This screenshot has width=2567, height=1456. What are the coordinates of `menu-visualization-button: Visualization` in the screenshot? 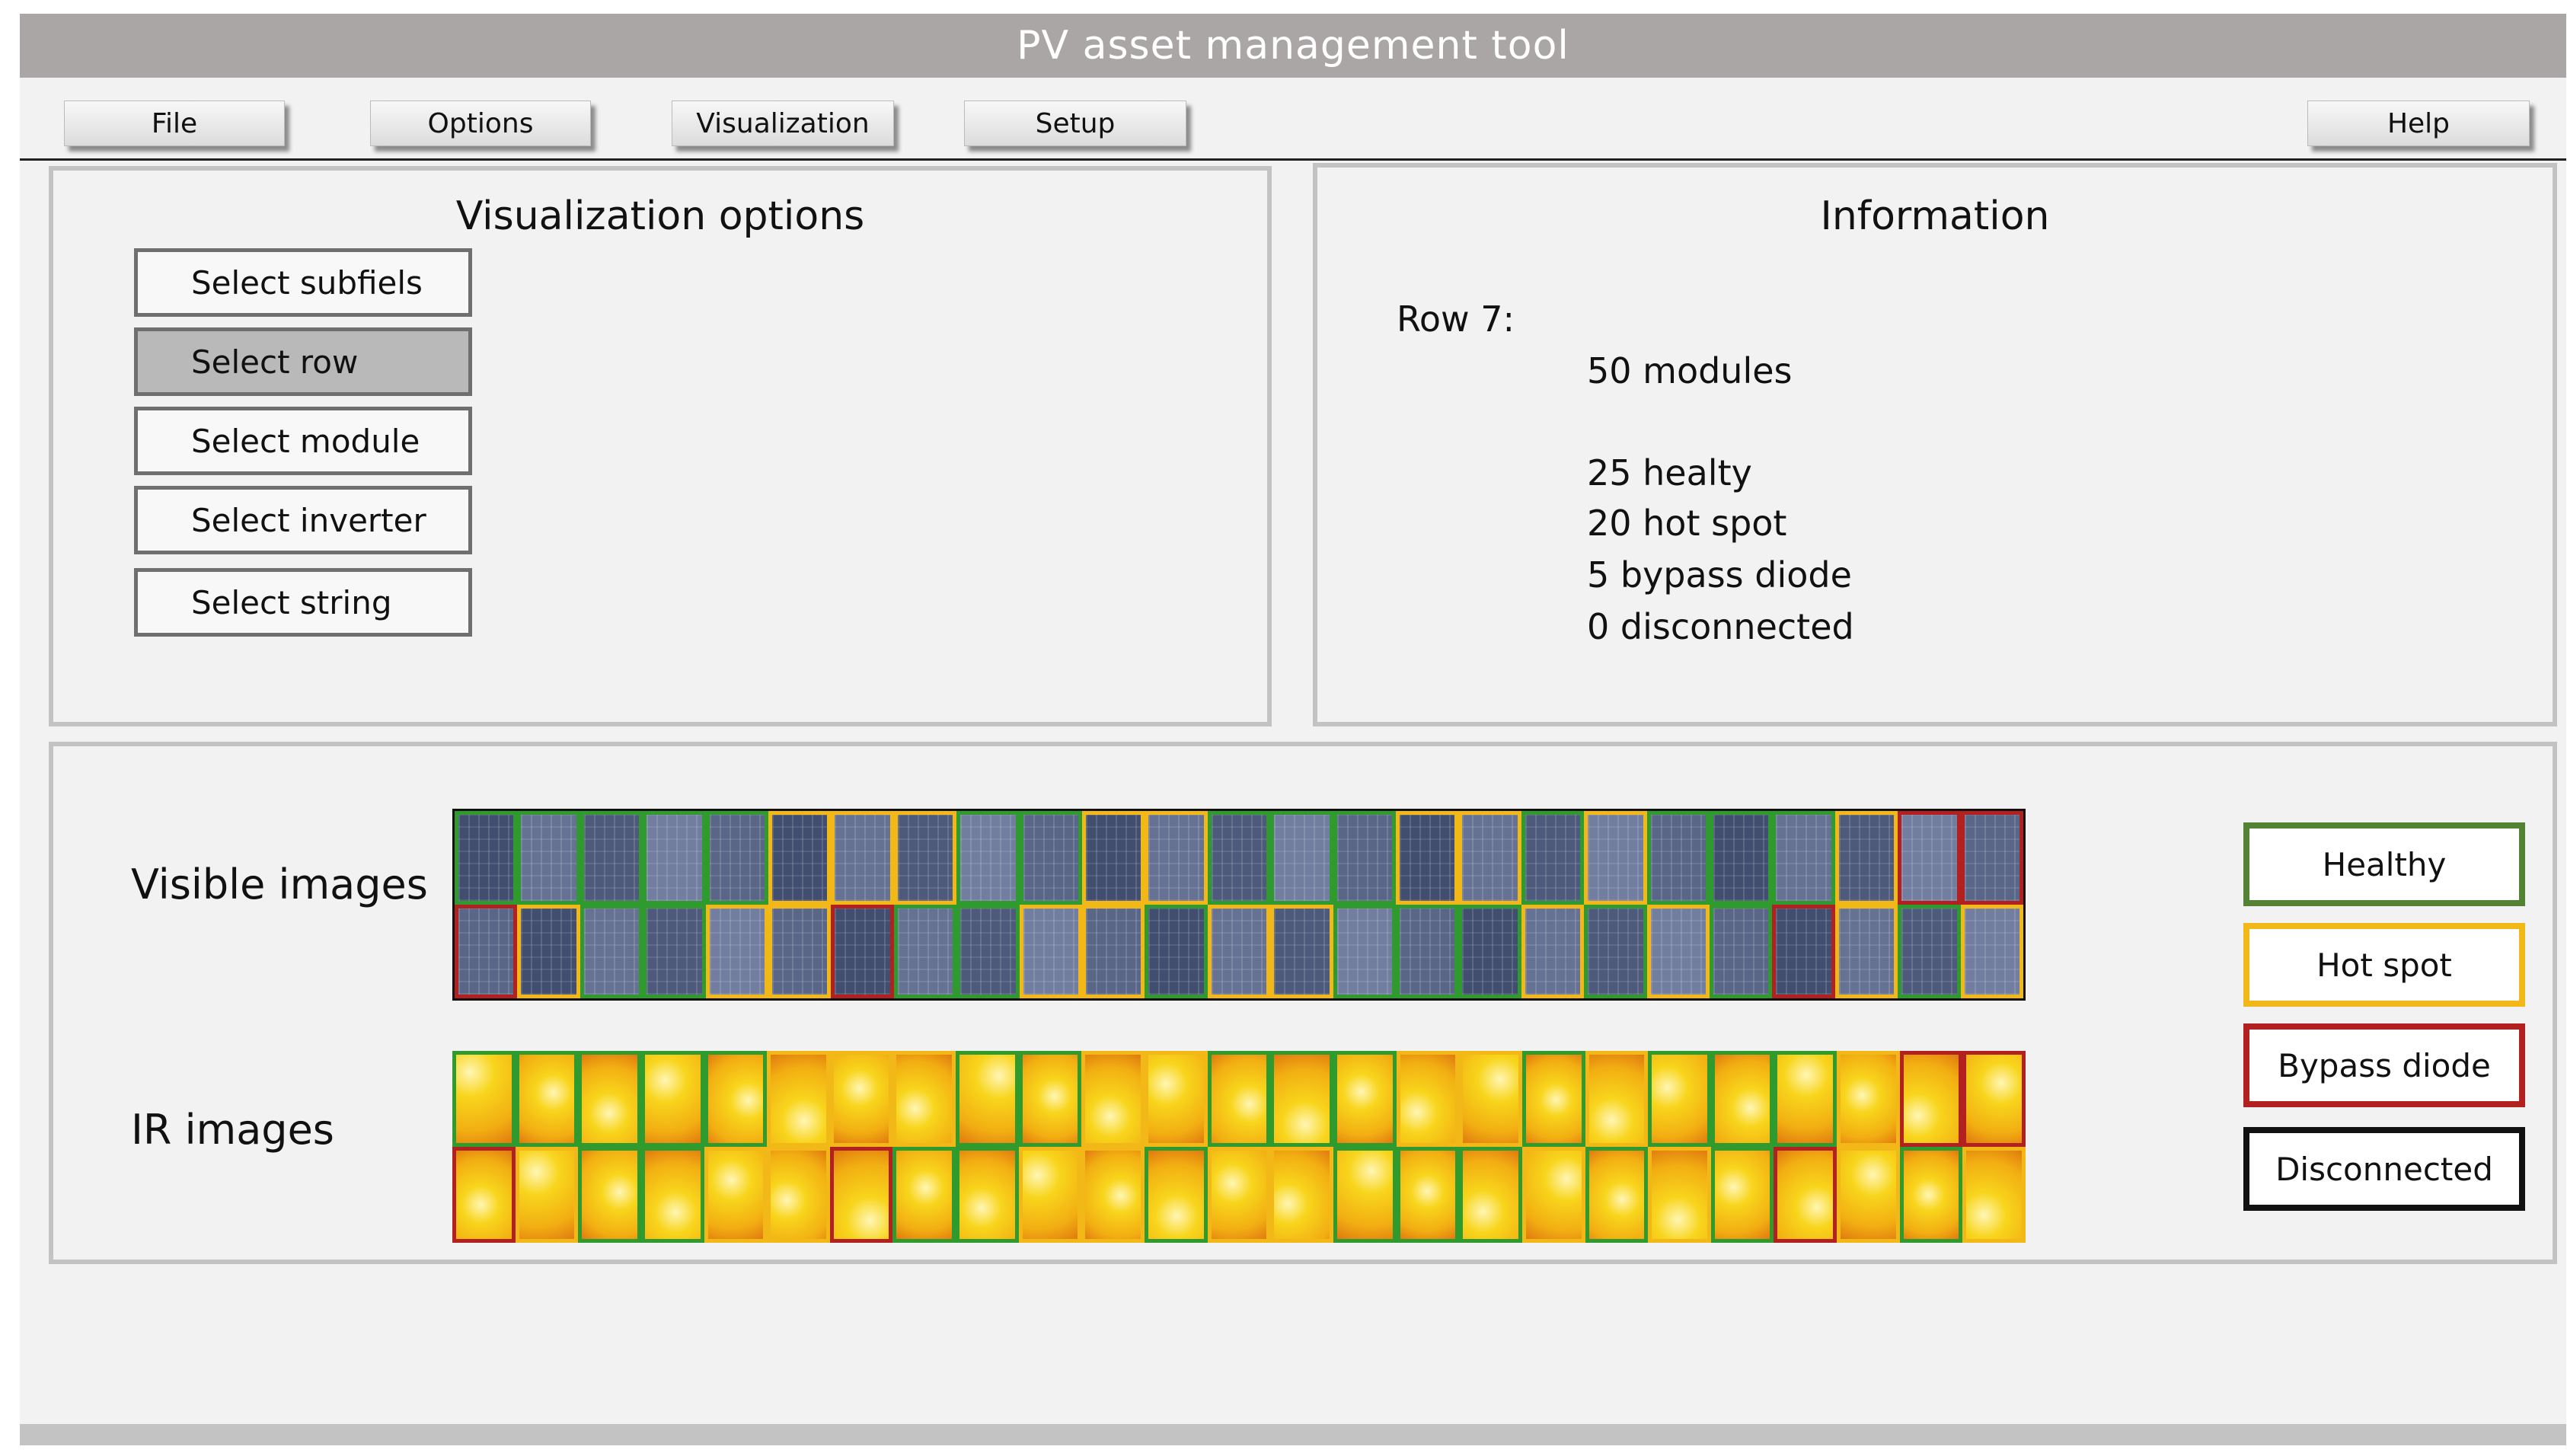 It's located at (783, 123).